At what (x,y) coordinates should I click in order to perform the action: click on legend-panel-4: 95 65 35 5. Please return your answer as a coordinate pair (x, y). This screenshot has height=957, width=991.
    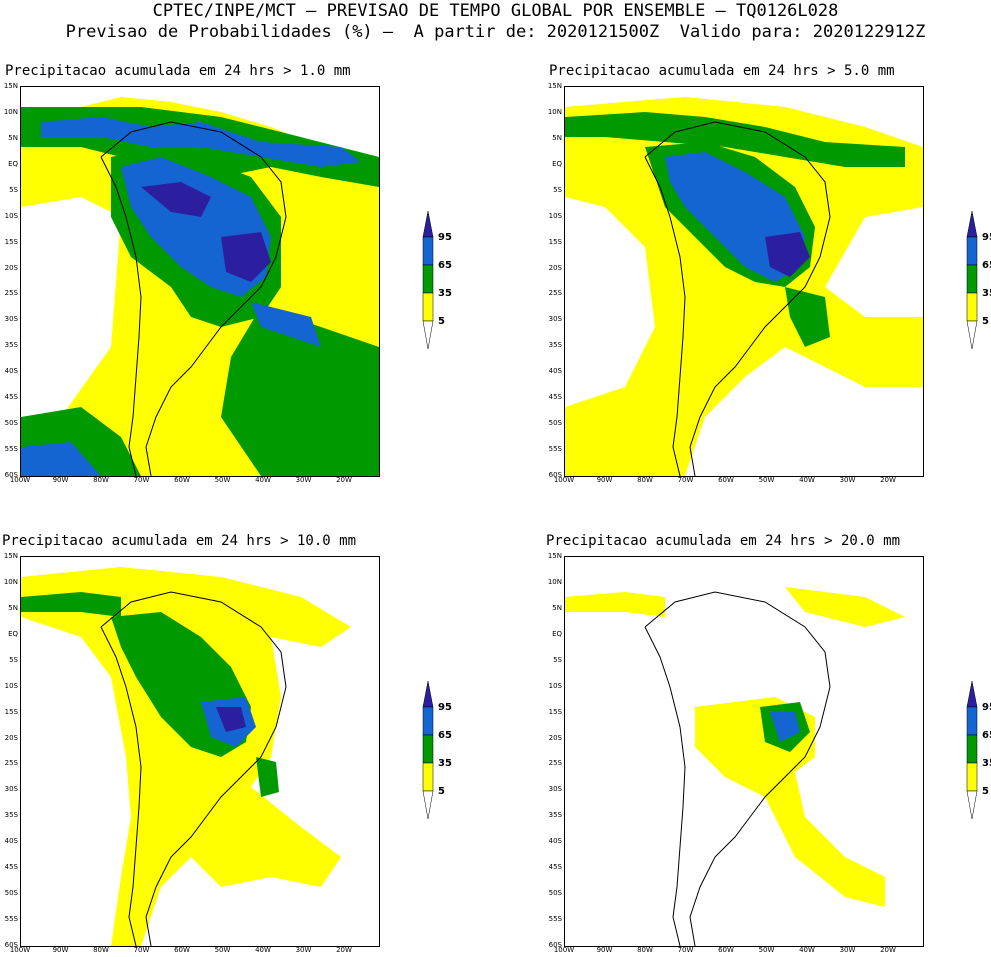
    Looking at the image, I should click on (976, 755).